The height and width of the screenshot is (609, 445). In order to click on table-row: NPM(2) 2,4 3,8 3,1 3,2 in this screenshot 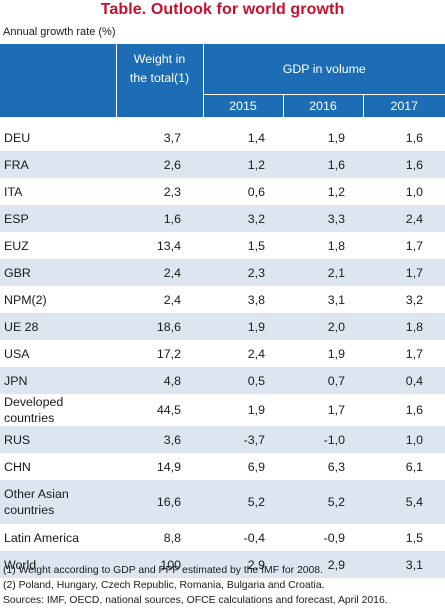, I will do `click(222, 299)`.